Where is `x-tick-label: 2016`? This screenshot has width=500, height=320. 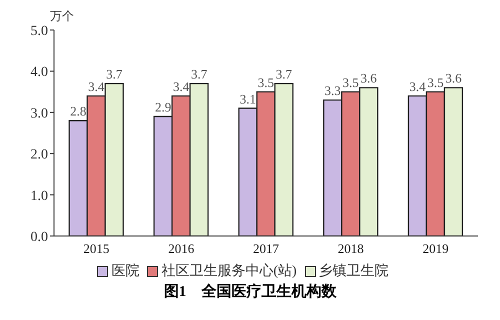 x-tick-label: 2016 is located at coordinates (181, 248).